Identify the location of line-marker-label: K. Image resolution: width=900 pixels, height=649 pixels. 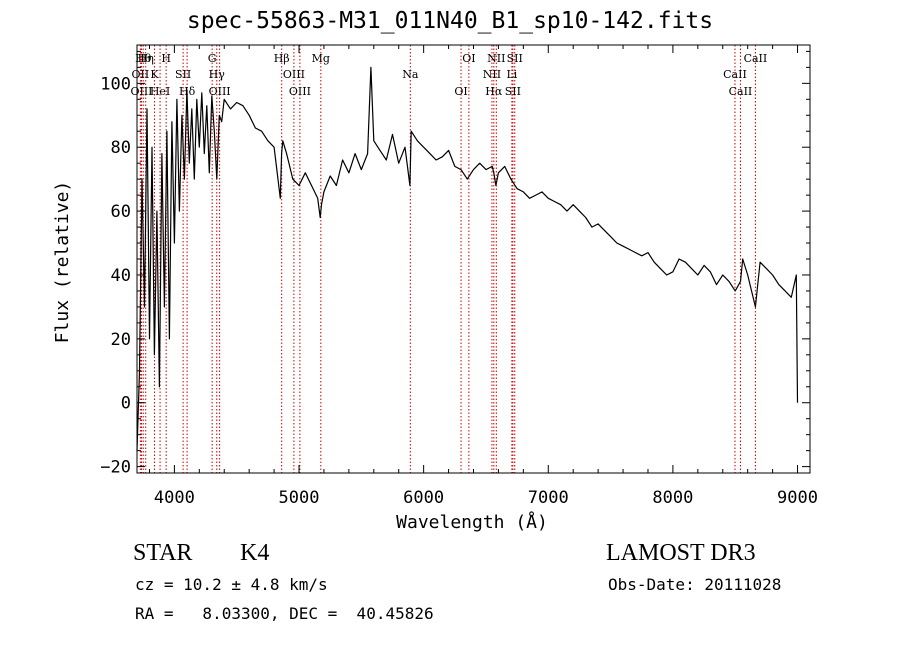
(154, 74).